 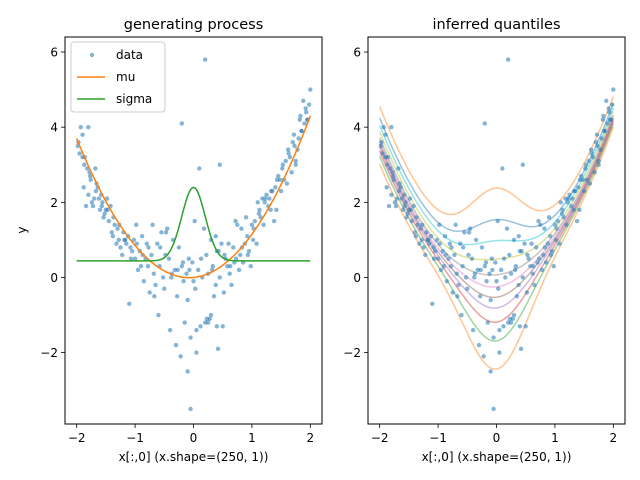 I want to click on right-xtick-label: −1, so click(x=438, y=438).